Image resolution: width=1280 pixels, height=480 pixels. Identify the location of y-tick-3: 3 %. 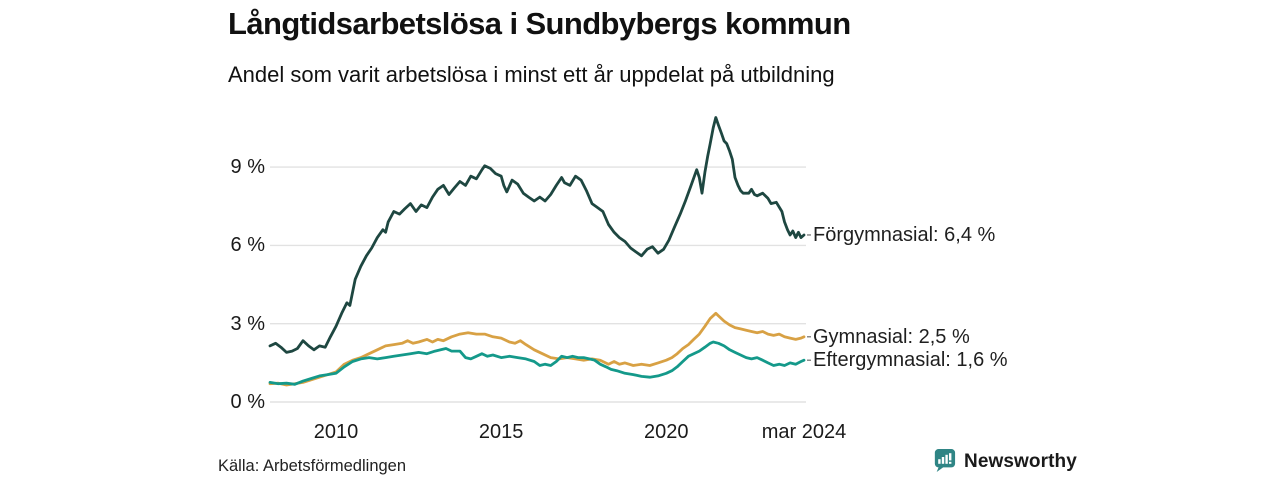
(247, 323).